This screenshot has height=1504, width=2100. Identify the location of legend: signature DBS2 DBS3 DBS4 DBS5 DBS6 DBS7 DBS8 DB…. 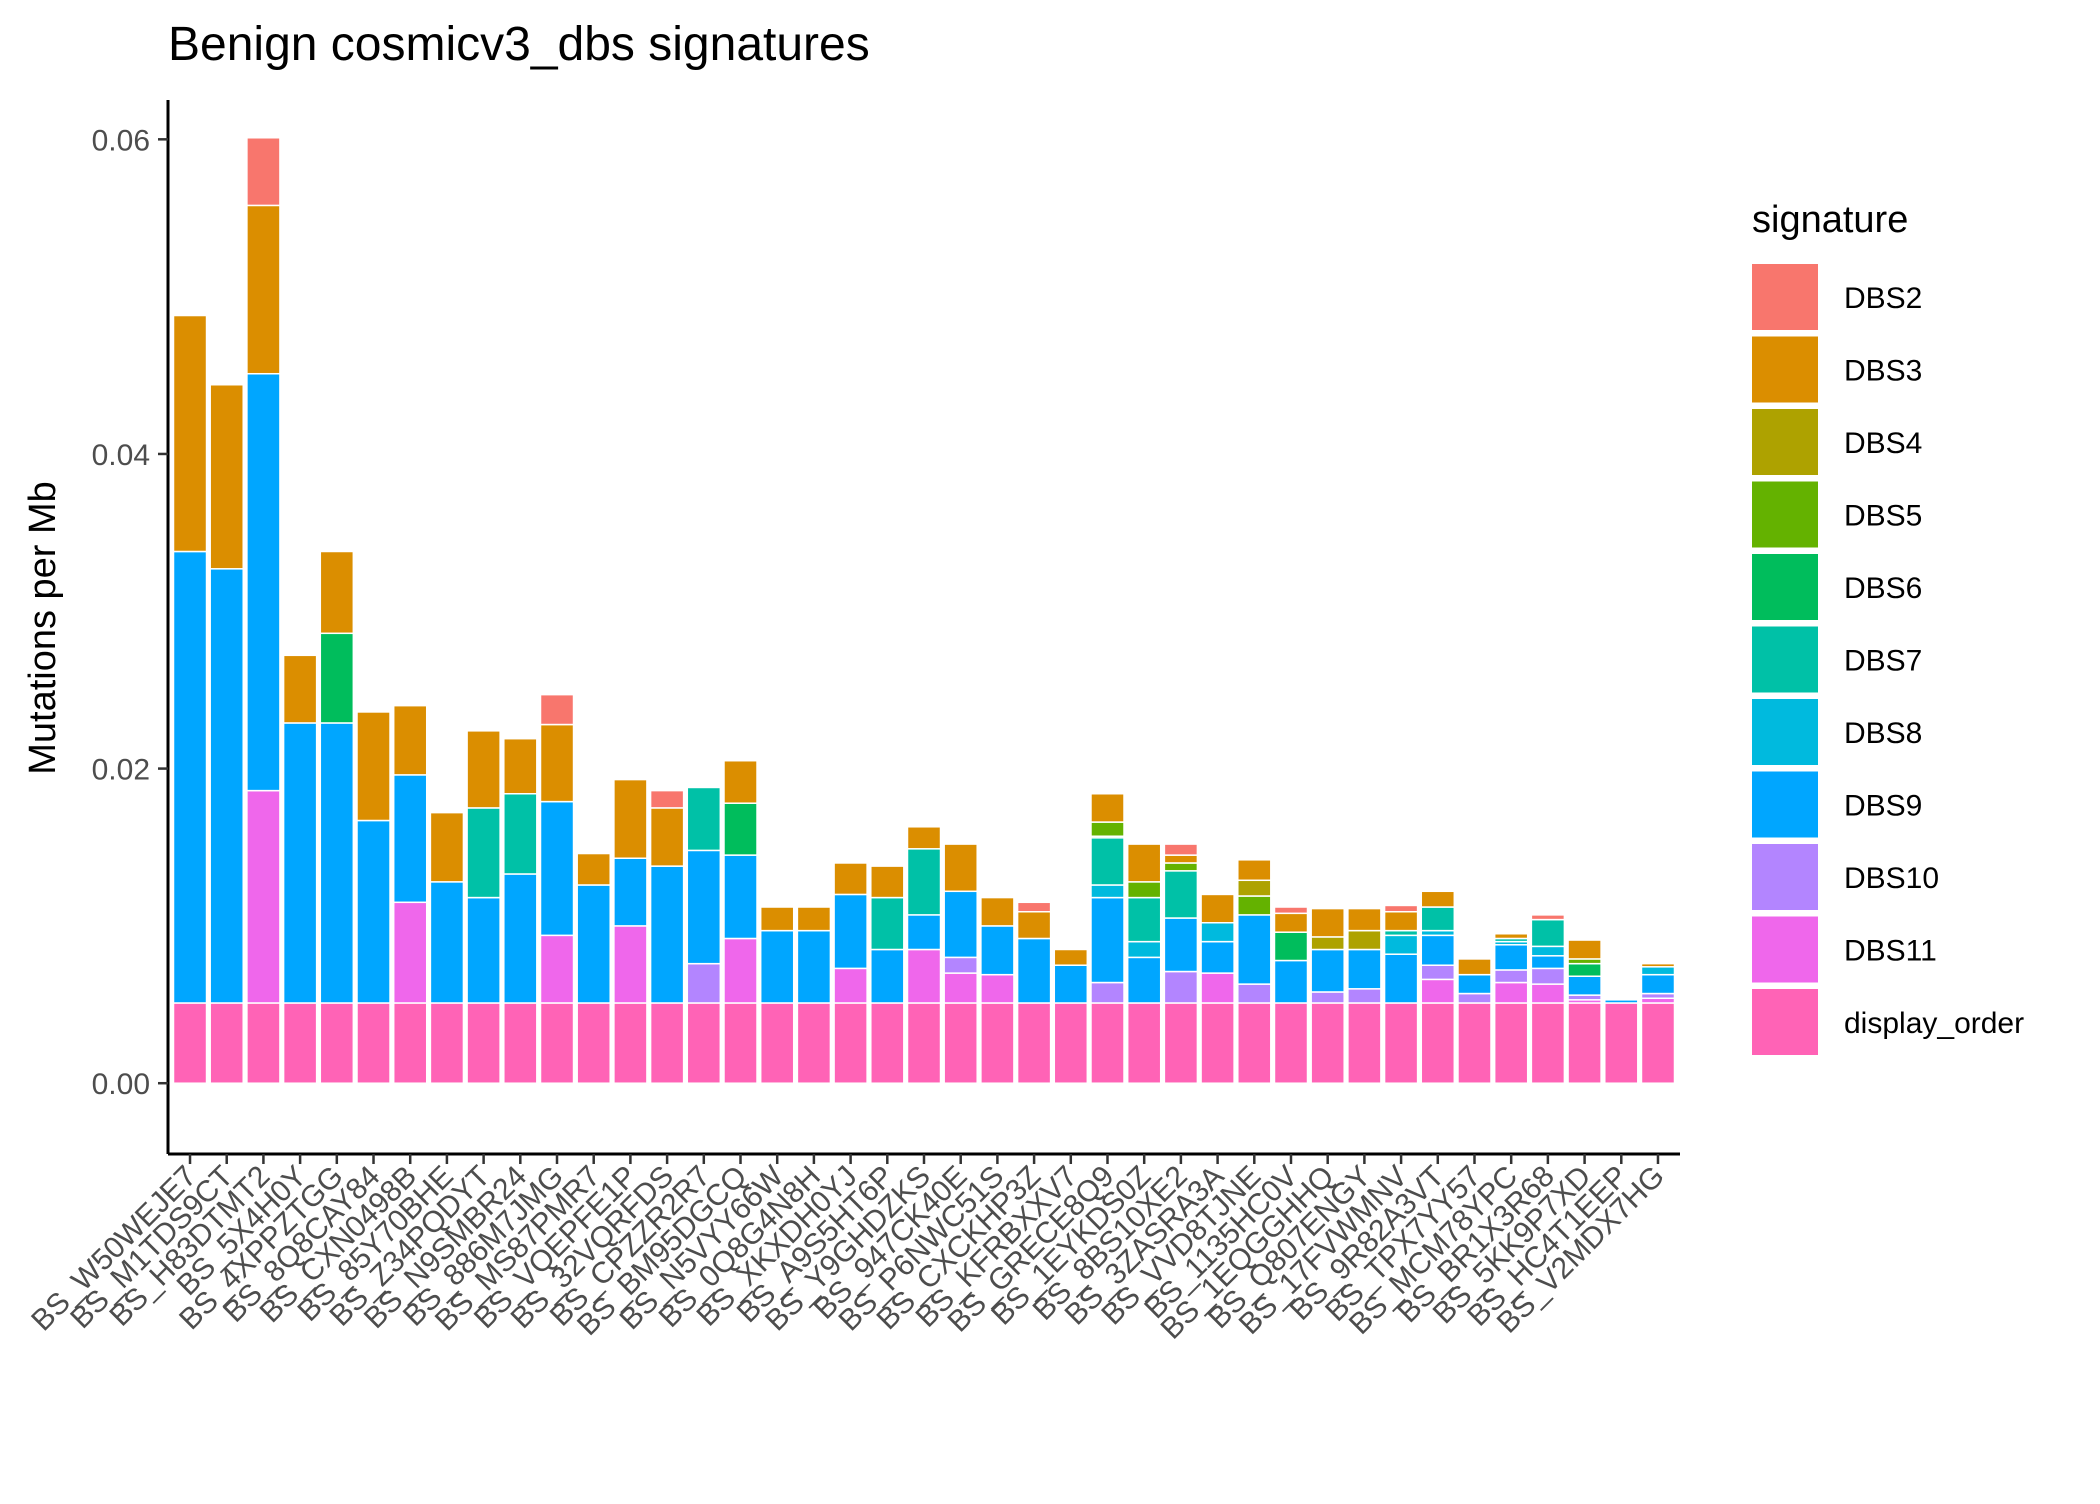
(1888, 627).